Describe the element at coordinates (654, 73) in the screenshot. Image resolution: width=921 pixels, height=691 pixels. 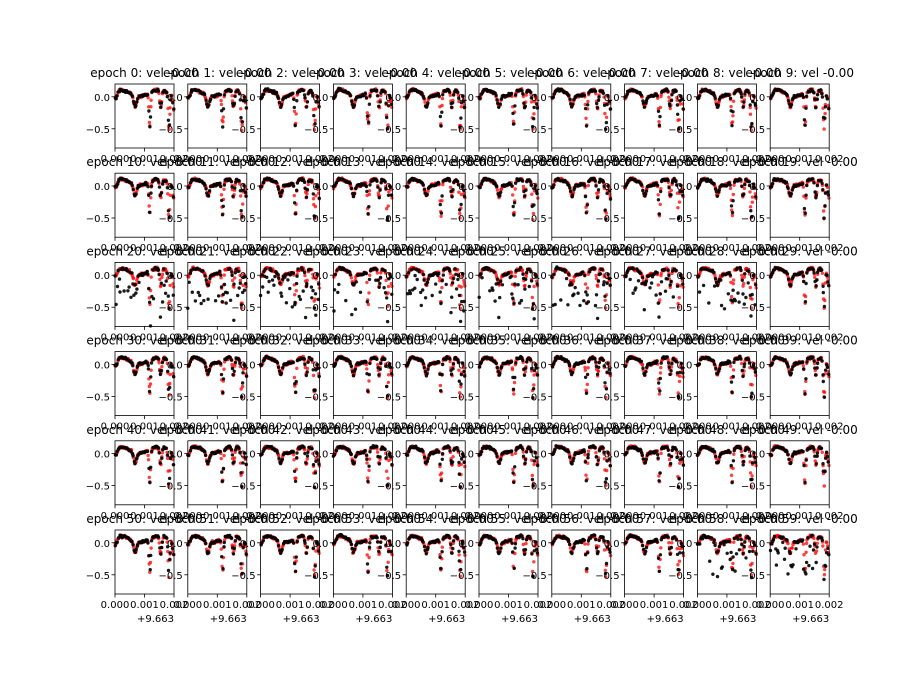
I see `panel-title: epoch 7: vel -0.00` at that location.